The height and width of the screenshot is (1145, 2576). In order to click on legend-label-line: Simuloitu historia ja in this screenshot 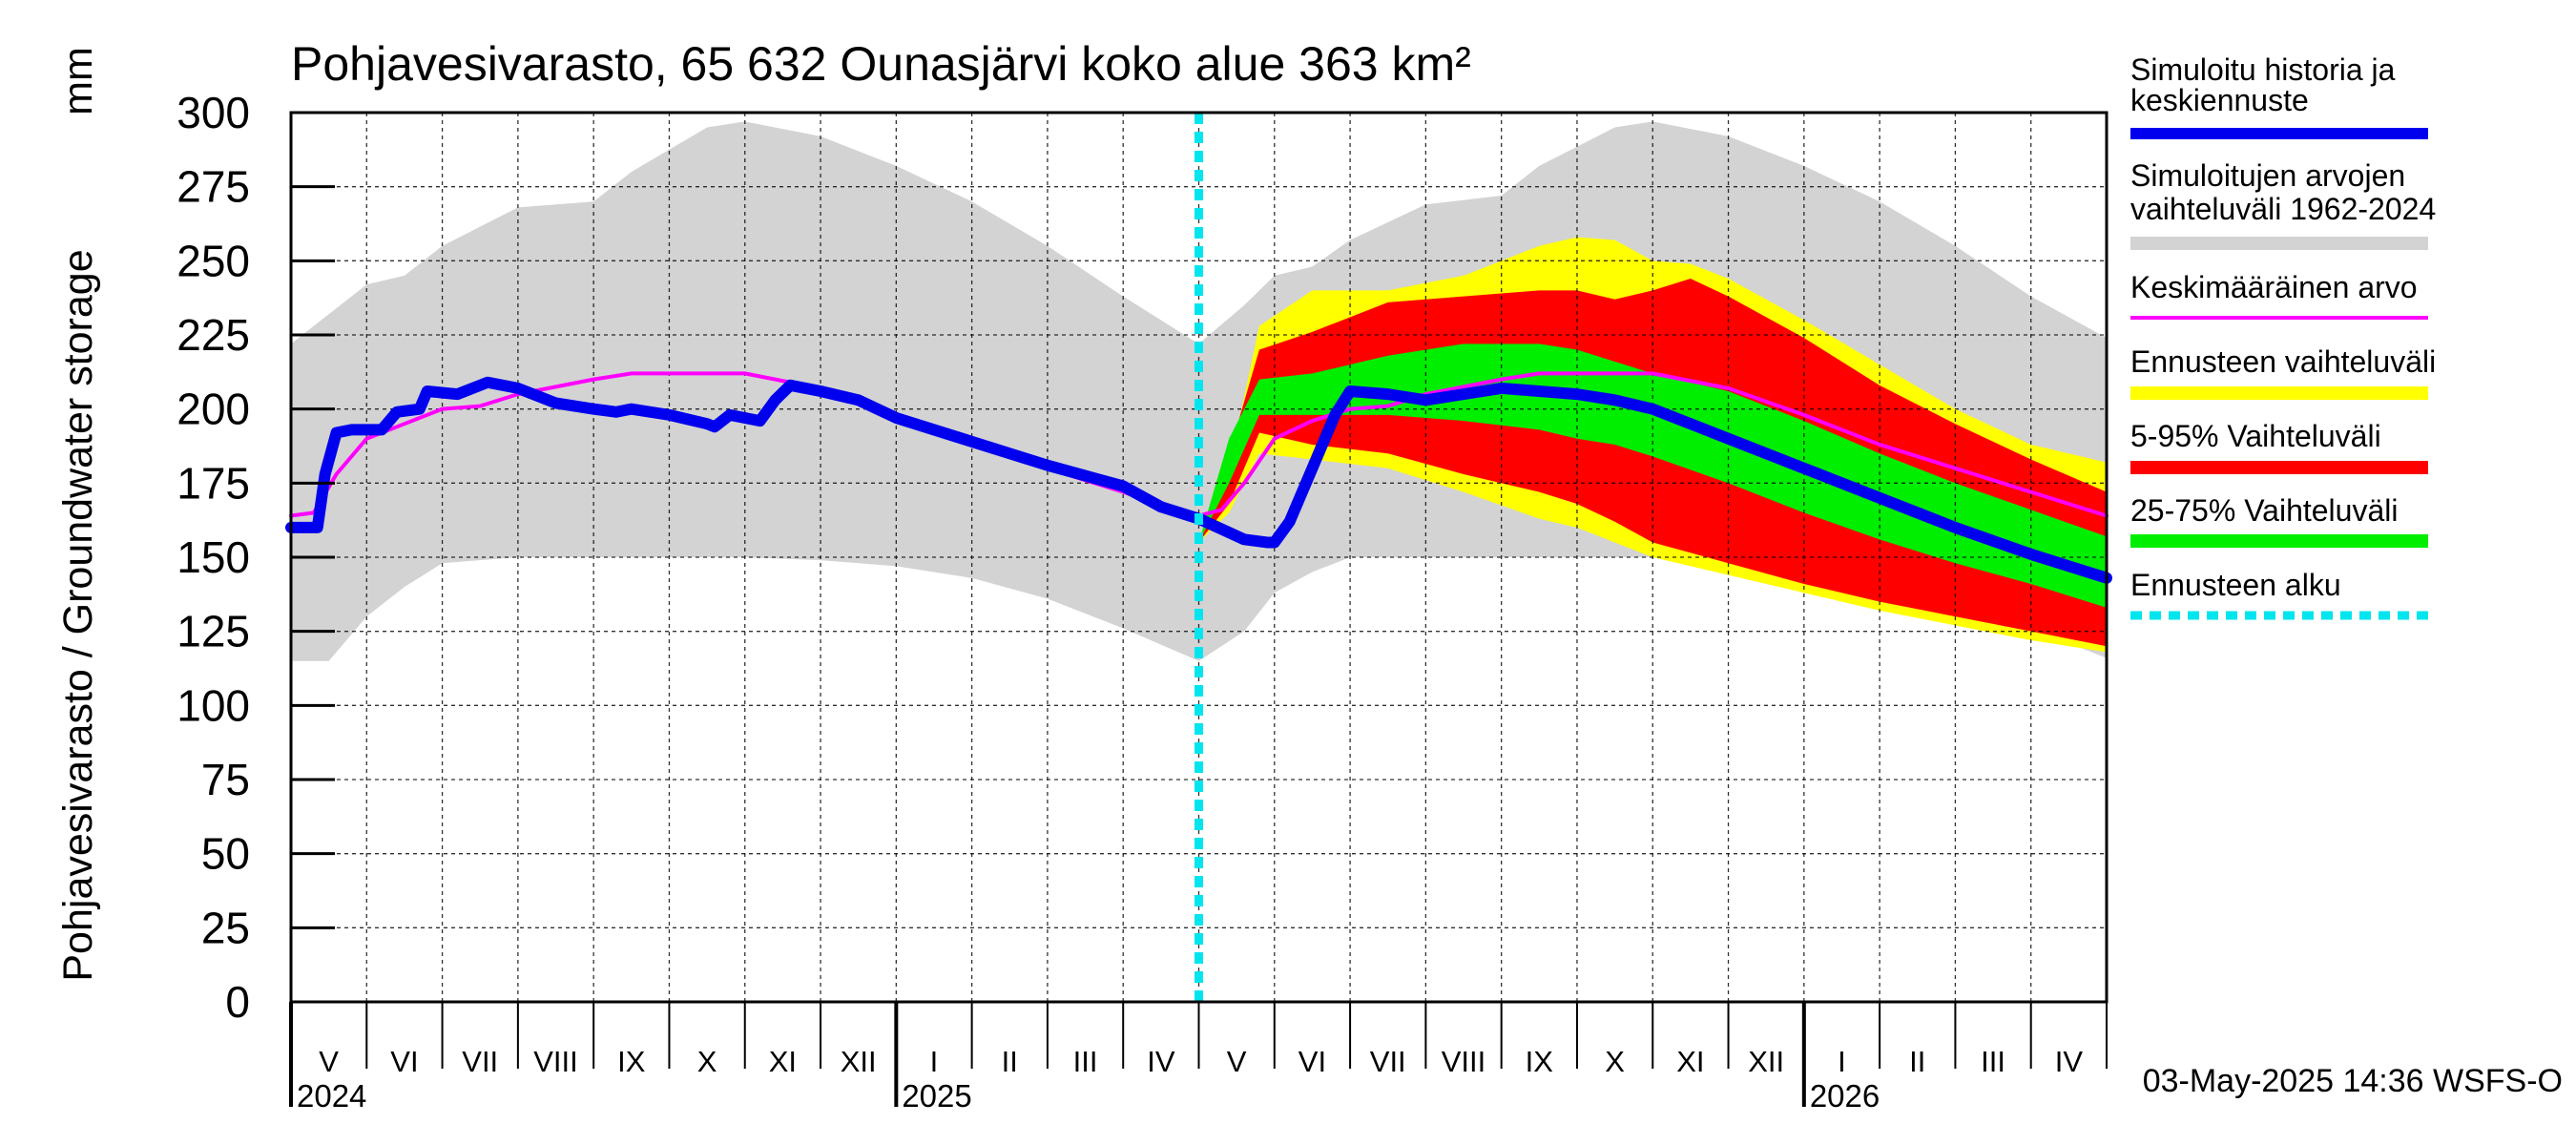, I will do `click(2263, 69)`.